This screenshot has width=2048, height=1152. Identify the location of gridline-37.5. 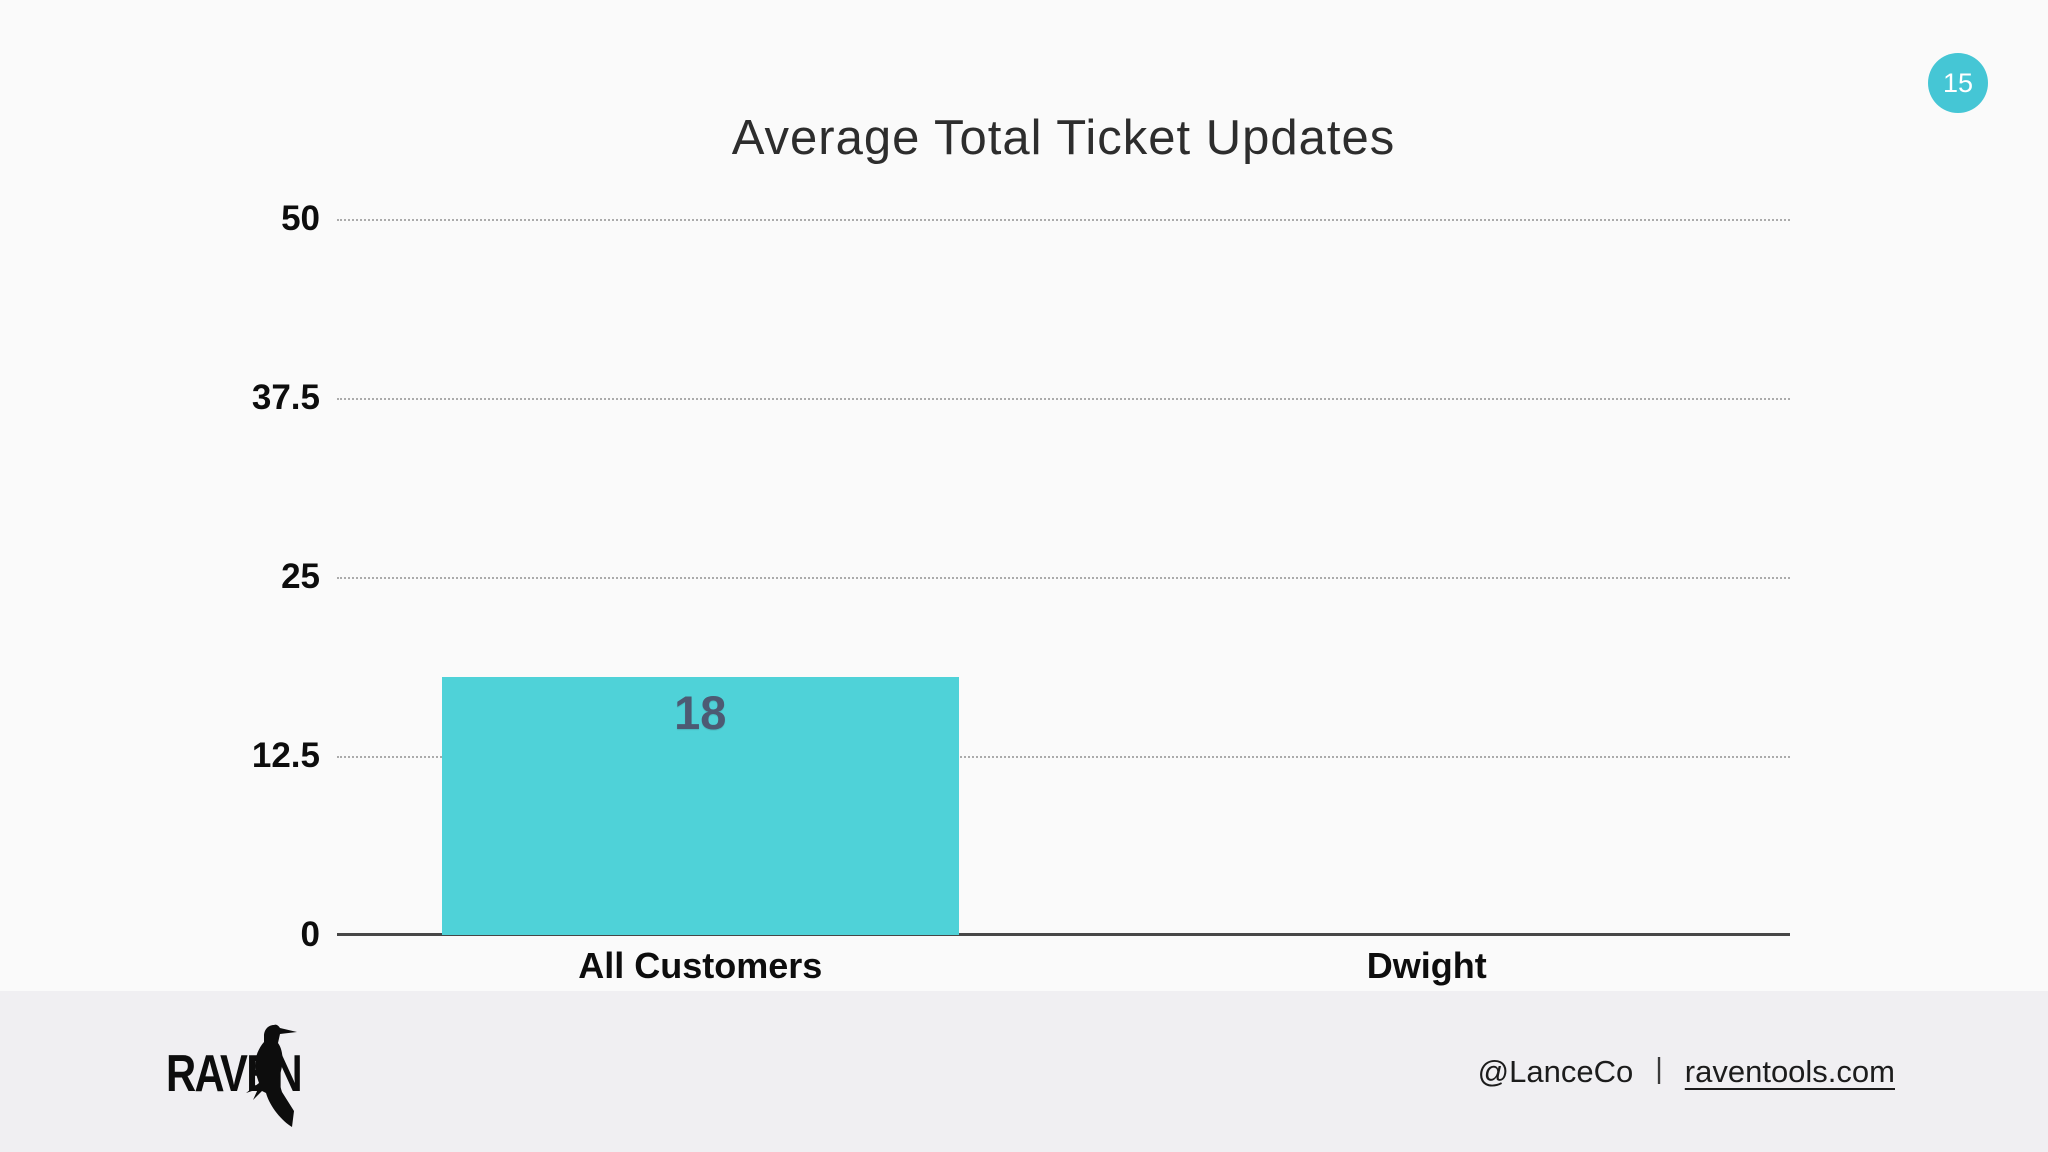
(1063, 399).